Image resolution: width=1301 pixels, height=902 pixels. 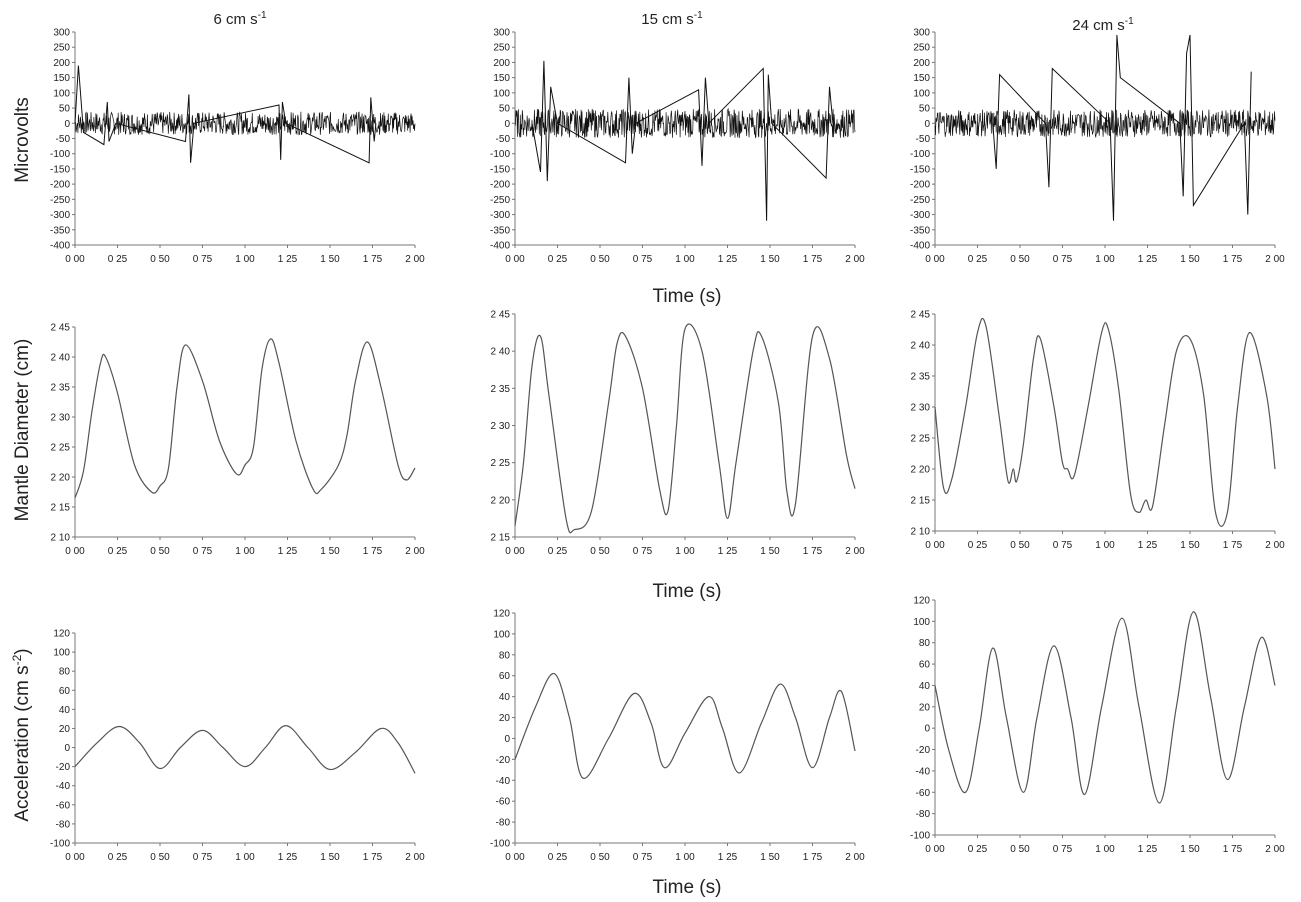 I want to click on y-tick-label: 2 40, so click(x=61, y=358).